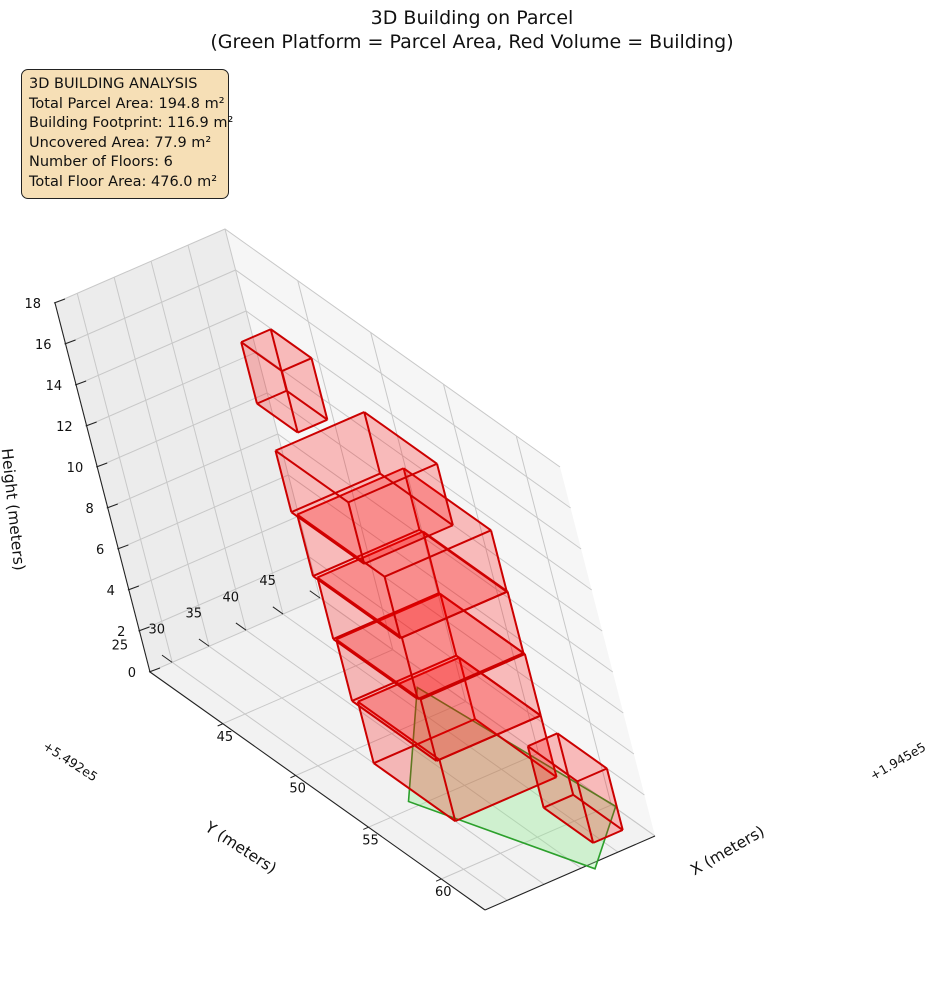 This screenshot has height=992, width=944. I want to click on z-tick-label: 10, so click(75, 468).